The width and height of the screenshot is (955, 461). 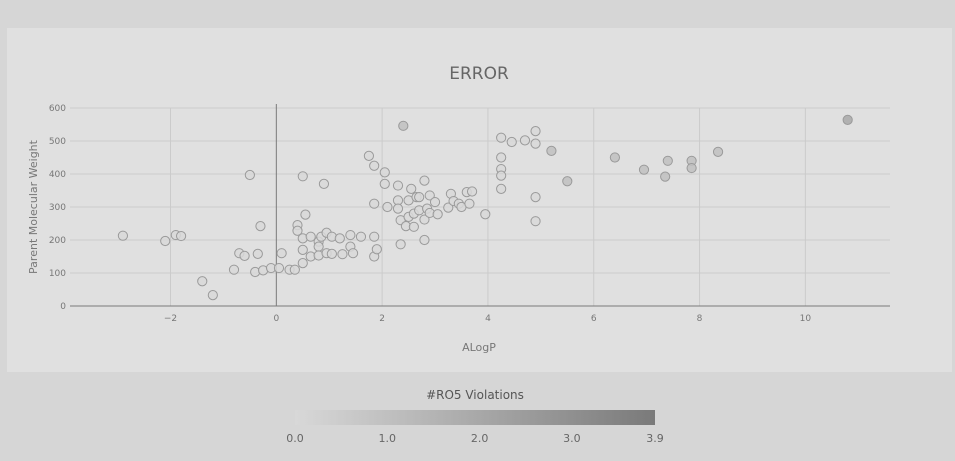 I want to click on colorbar-tick-label: 2.0, so click(x=480, y=438).